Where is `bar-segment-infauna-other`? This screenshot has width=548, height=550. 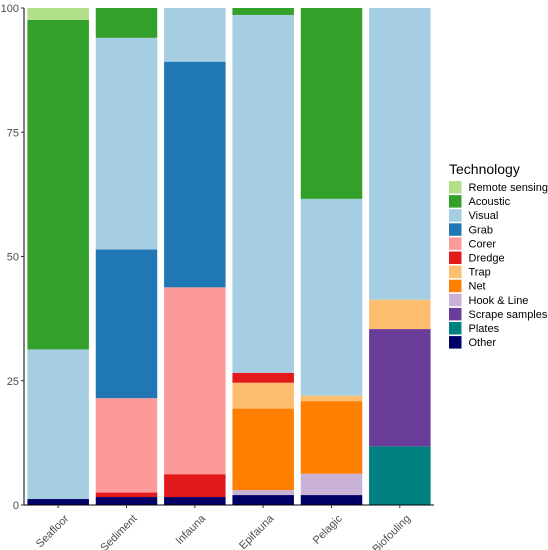 bar-segment-infauna-other is located at coordinates (195, 501).